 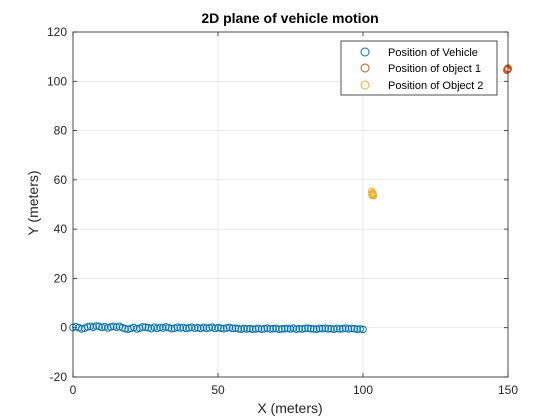 I want to click on legend-label-vehicle: Position of Vehicle, so click(x=433, y=53).